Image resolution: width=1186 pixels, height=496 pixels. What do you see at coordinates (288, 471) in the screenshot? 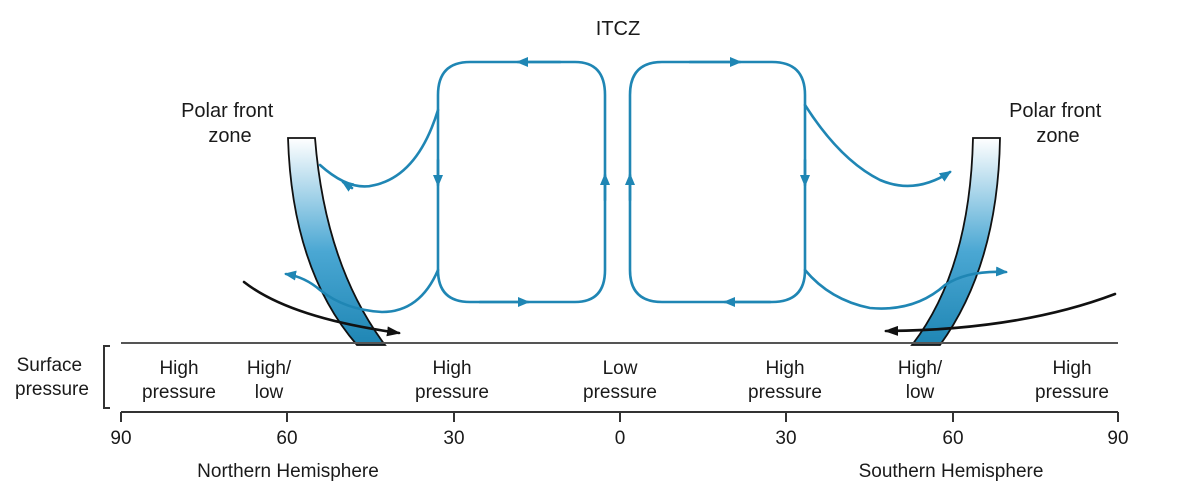
I see `northern-hemisphere-label: Northern Hemisphere` at bounding box center [288, 471].